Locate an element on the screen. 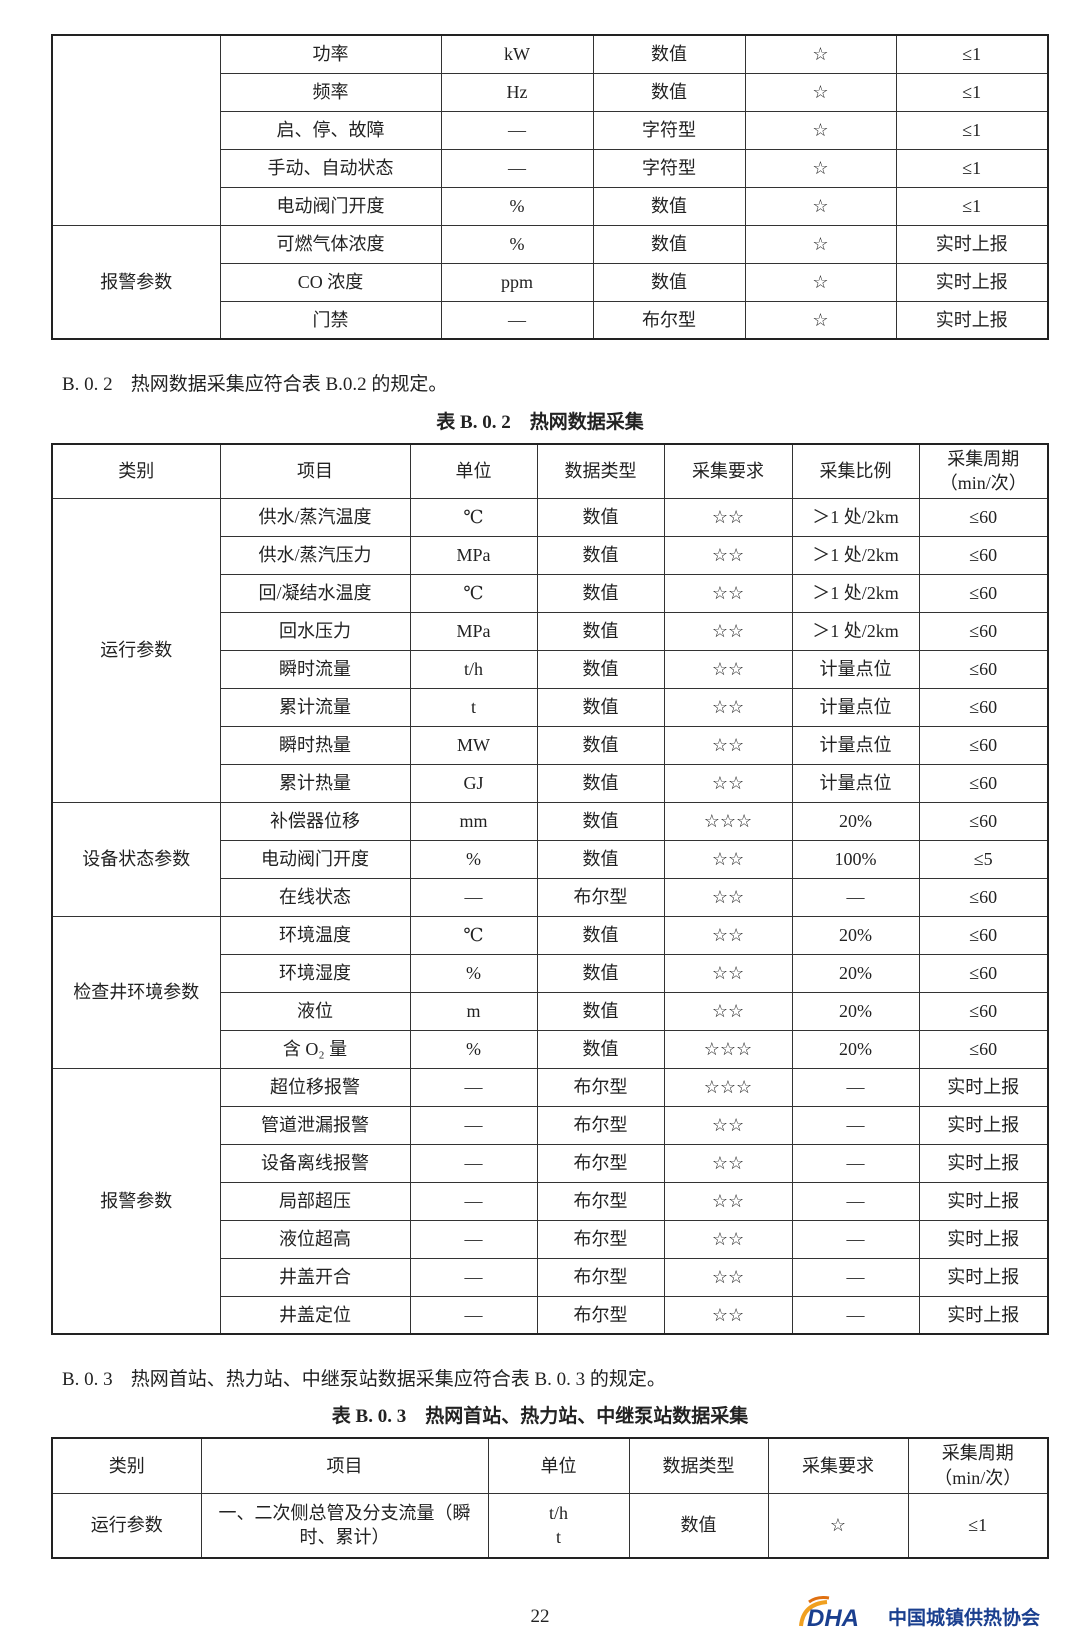  page-number: 22 is located at coordinates (540, 1616).